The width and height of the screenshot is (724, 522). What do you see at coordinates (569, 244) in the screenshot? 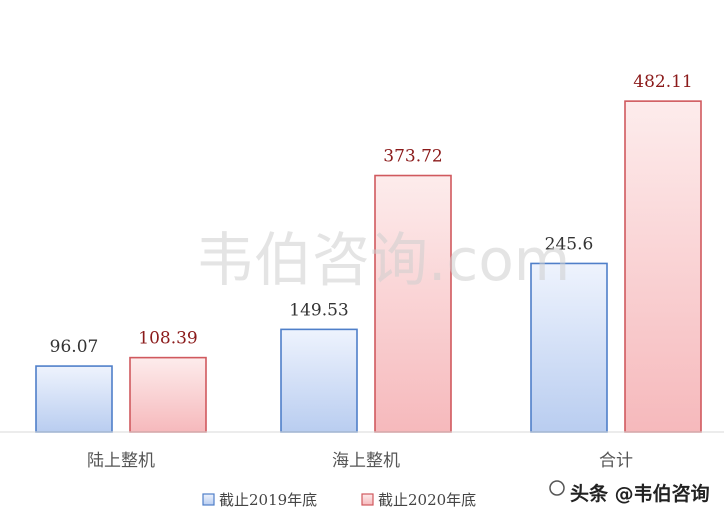
I see `data-label-total-2019: 245.6` at bounding box center [569, 244].